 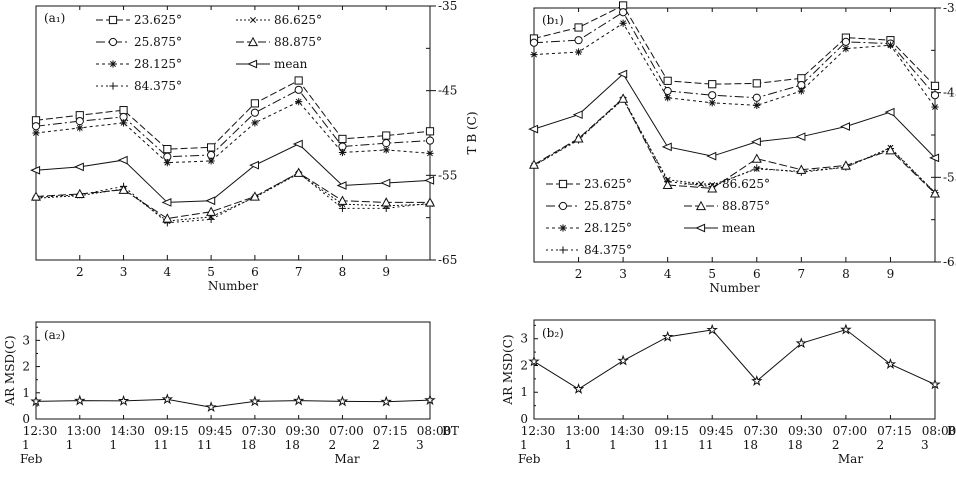 I want to click on y-axis-label: AR MSD(C), so click(x=10, y=370).